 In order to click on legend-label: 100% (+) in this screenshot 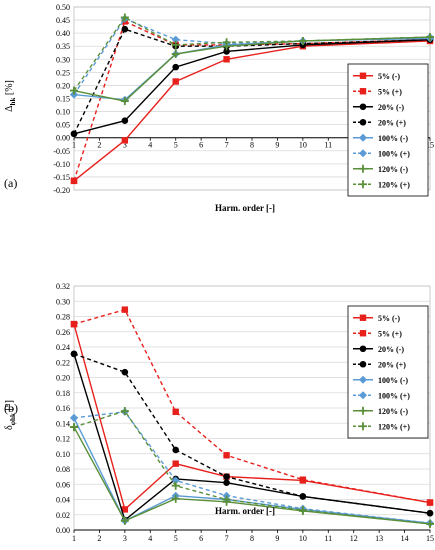, I will do `click(394, 395)`.